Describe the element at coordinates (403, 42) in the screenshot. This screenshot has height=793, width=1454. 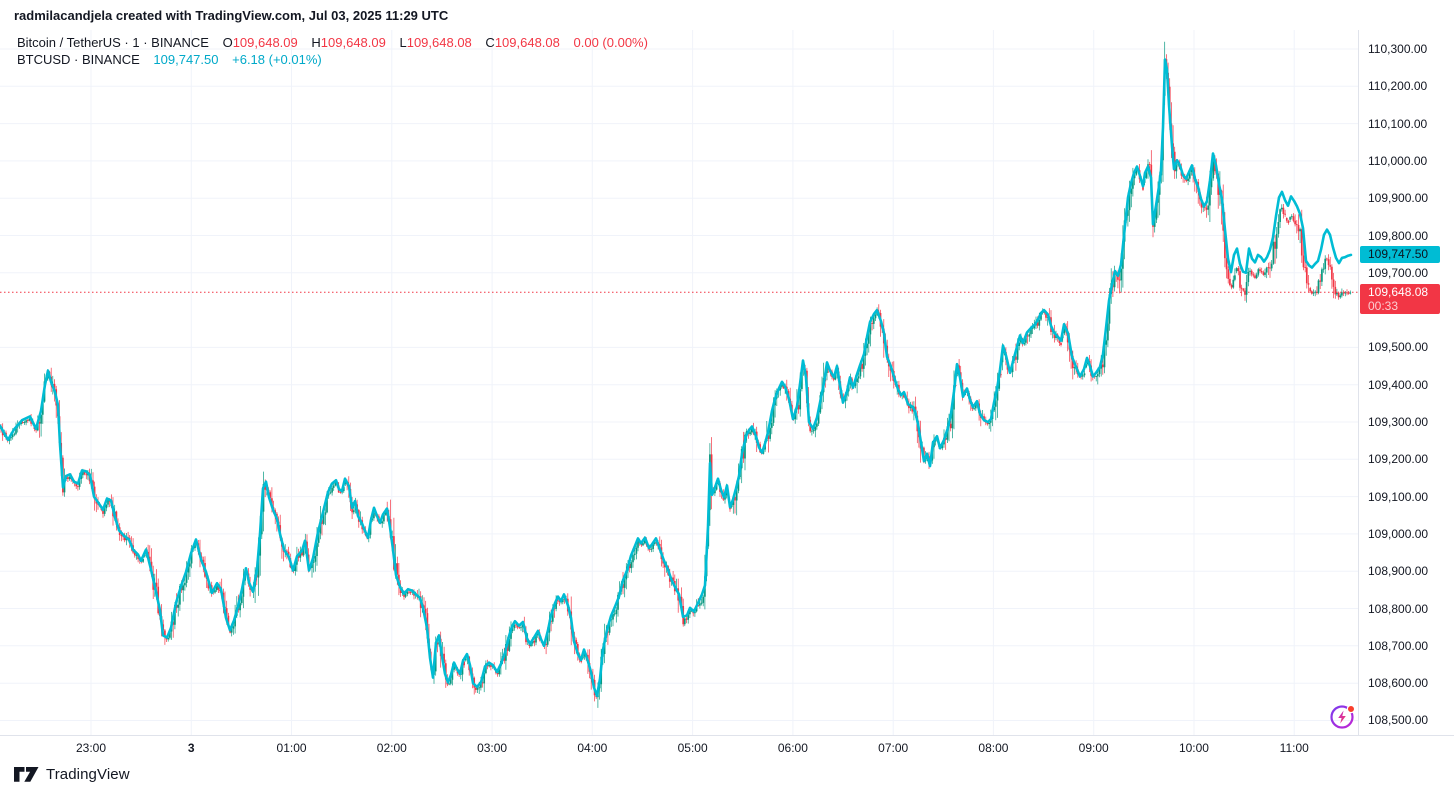
I see `low-label: L` at that location.